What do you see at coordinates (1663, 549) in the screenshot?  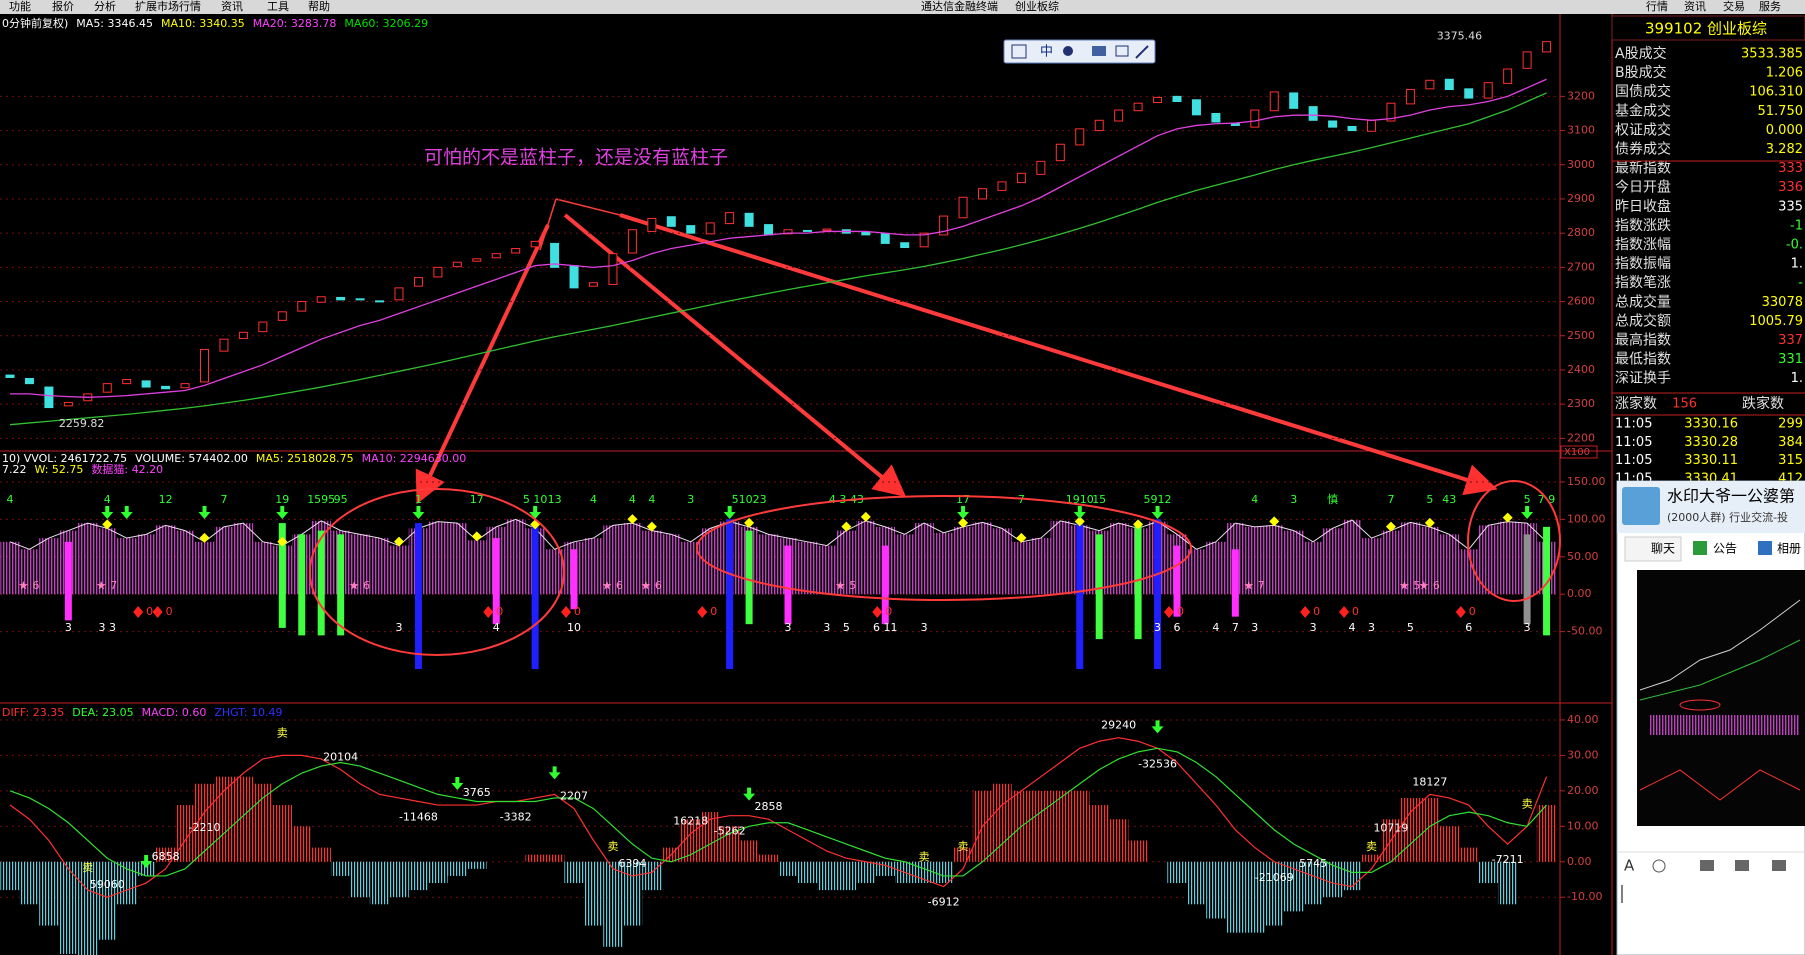 I see `tab-label: 聊天` at bounding box center [1663, 549].